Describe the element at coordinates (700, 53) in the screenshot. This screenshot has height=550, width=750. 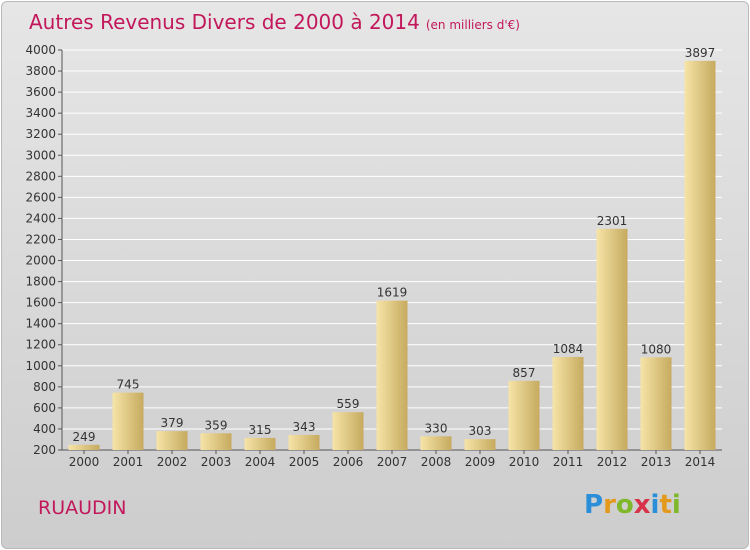
I see `bar-value-label: 3897` at that location.